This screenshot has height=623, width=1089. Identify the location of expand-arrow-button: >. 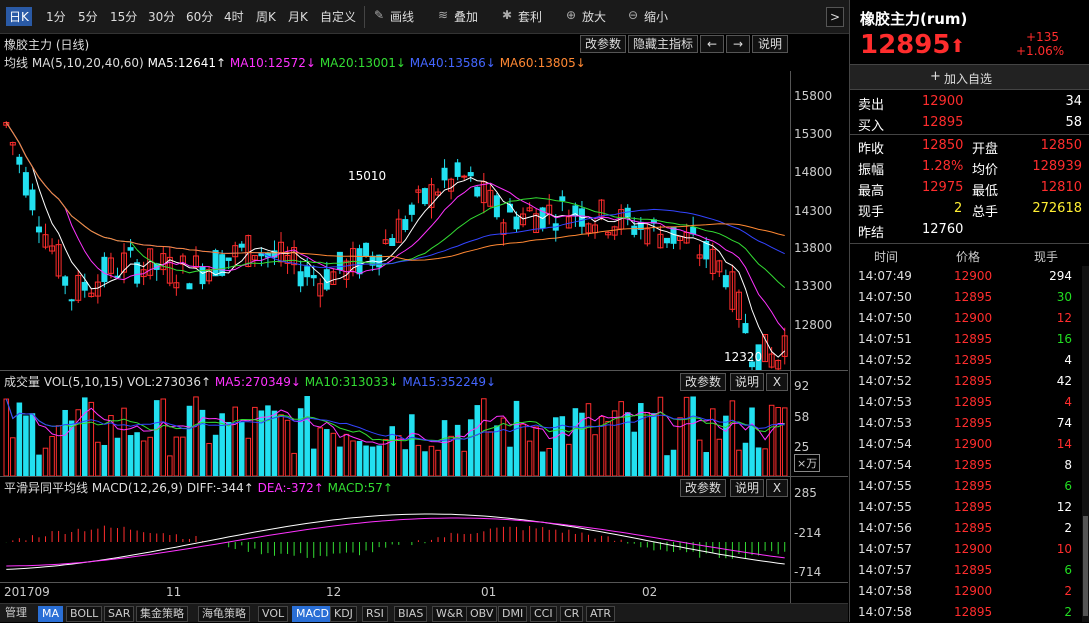
(835, 17).